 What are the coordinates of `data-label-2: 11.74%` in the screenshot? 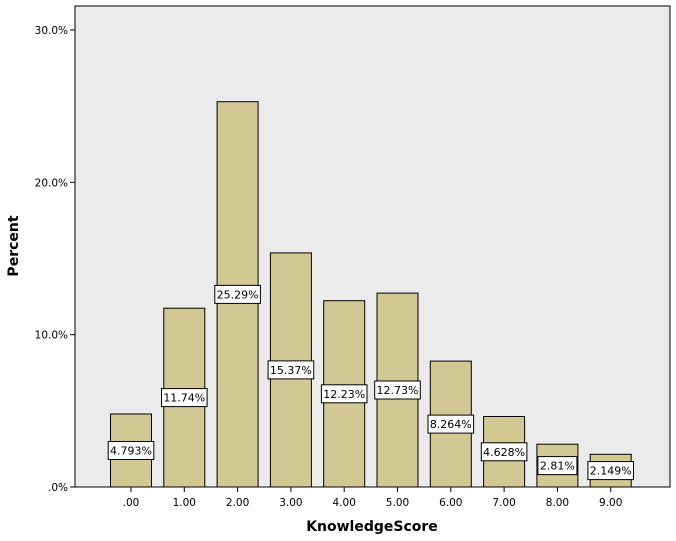 It's located at (184, 398).